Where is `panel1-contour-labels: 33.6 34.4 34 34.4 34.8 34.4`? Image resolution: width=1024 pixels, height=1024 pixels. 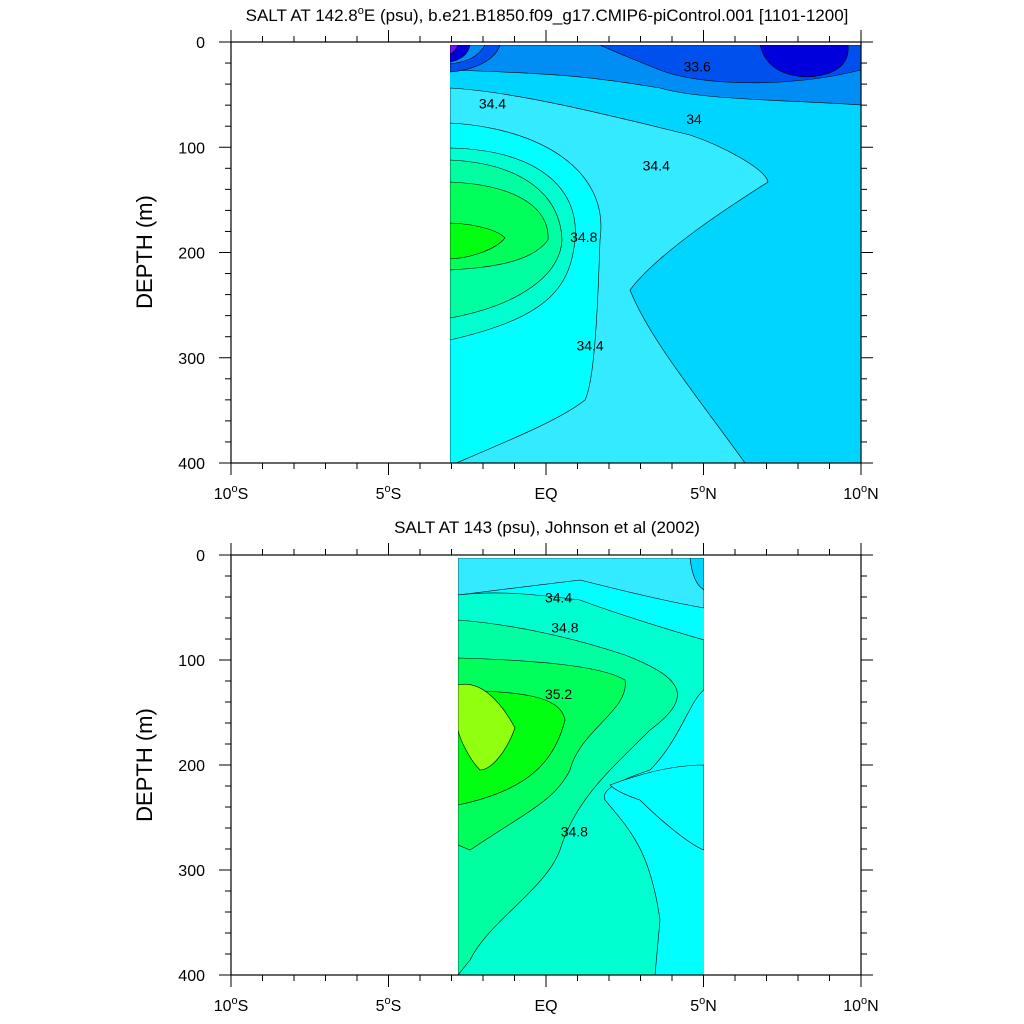 panel1-contour-labels: 33.6 34.4 34 34.4 34.8 34.4 is located at coordinates (595, 205).